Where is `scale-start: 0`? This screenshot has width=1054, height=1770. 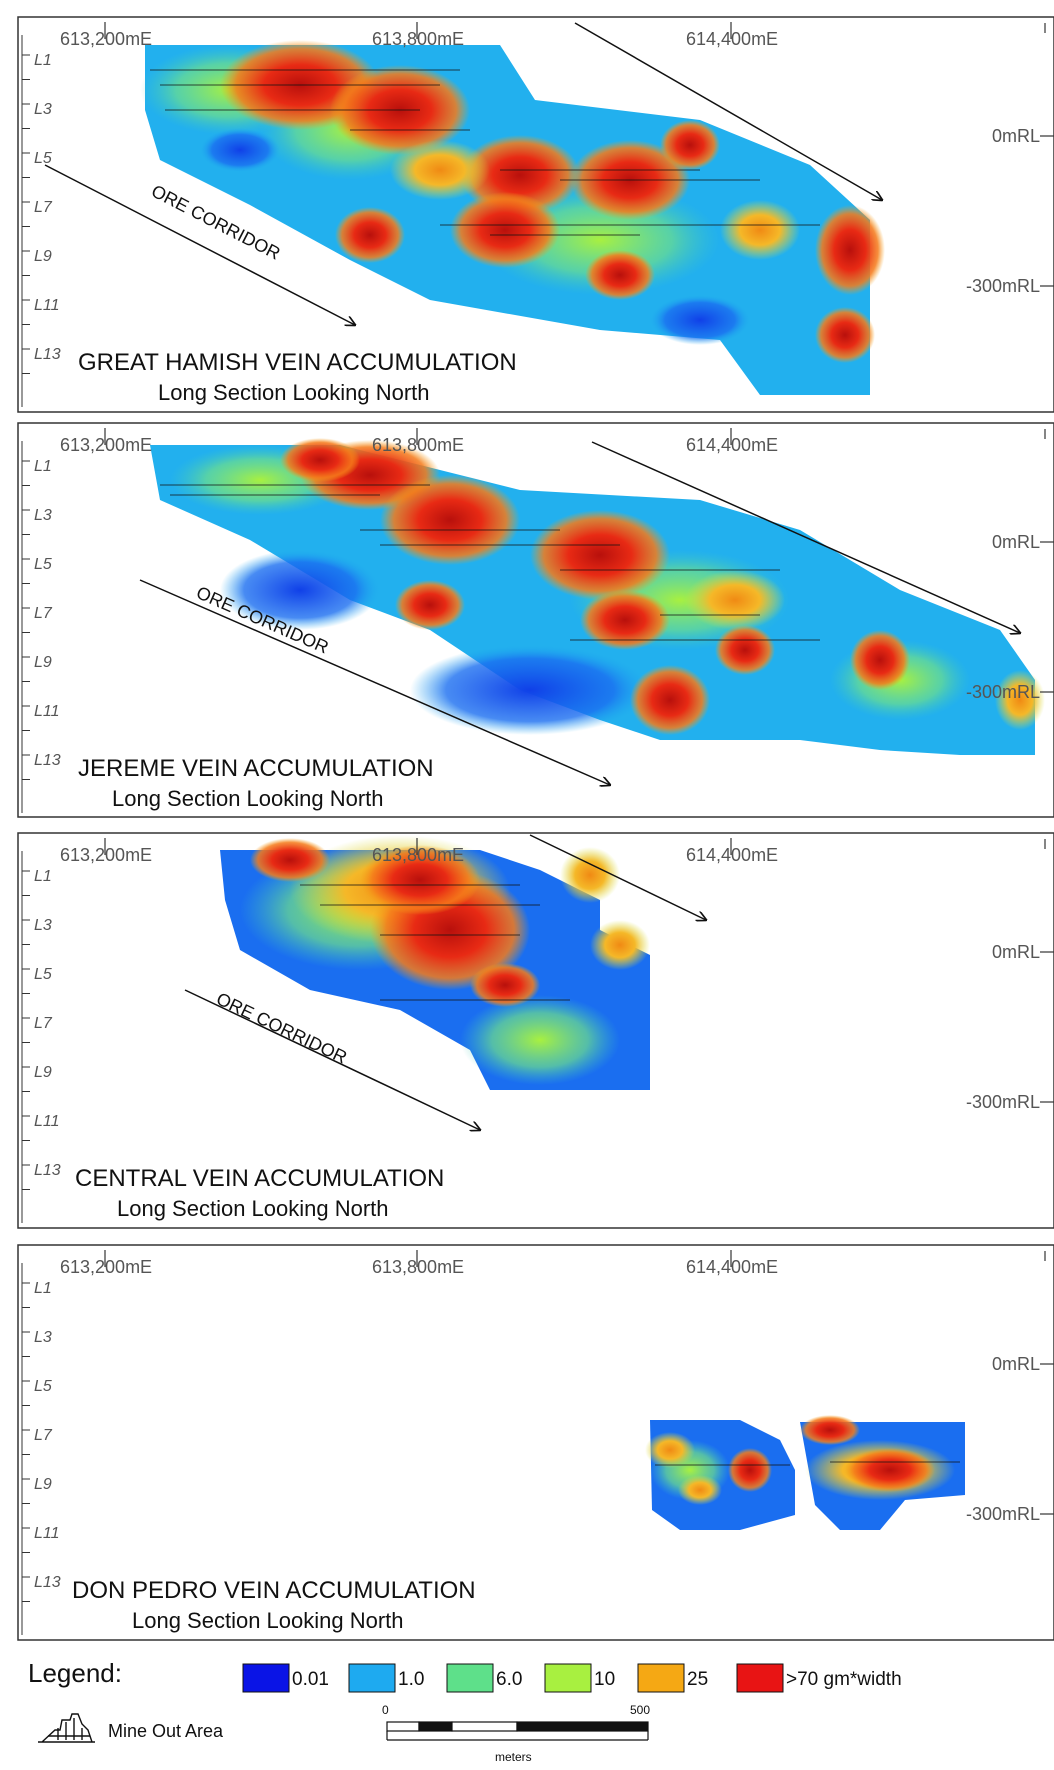 scale-start: 0 is located at coordinates (385, 1710).